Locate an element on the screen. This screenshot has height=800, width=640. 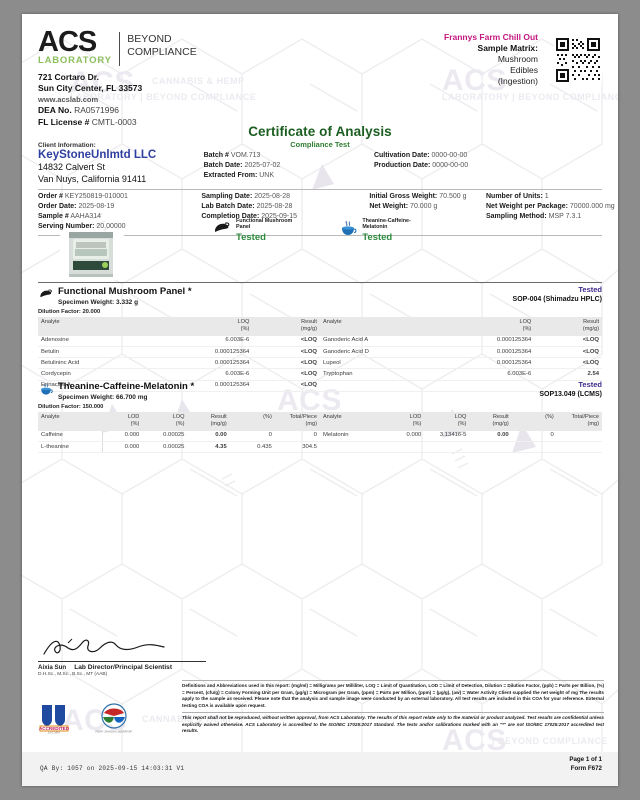
acs-logo-laboratory: LABORATORY is located at coordinates (75, 60).